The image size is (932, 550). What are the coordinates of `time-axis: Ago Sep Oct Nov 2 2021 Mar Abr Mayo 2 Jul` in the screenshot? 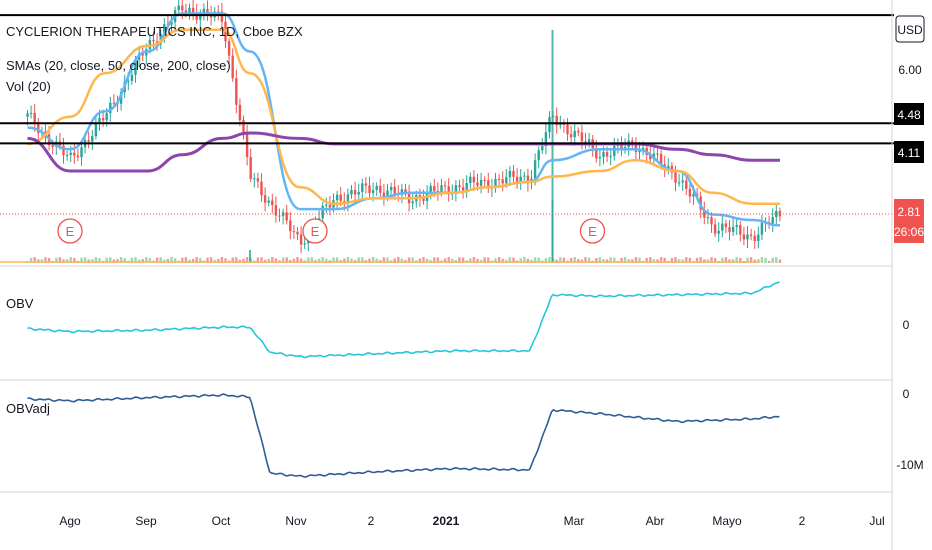 It's located at (471, 521).